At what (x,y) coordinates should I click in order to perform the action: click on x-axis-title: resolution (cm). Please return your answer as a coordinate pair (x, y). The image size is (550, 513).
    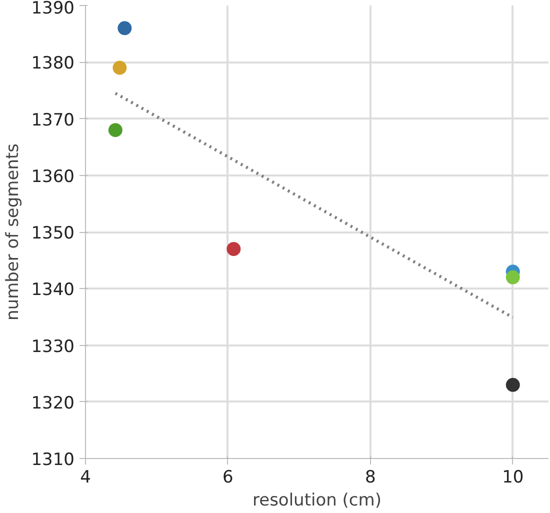
    Looking at the image, I should click on (317, 500).